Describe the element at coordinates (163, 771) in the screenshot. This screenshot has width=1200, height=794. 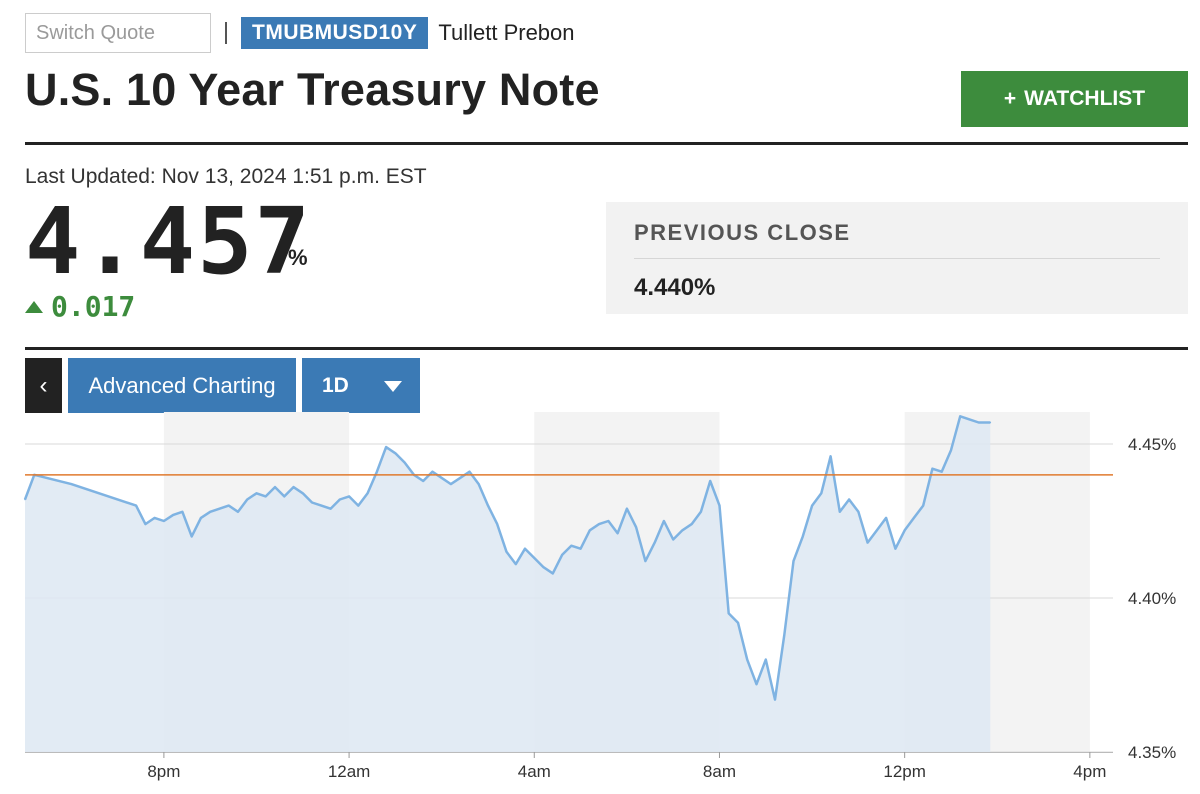
I see `x-tick-label: 8pm` at that location.